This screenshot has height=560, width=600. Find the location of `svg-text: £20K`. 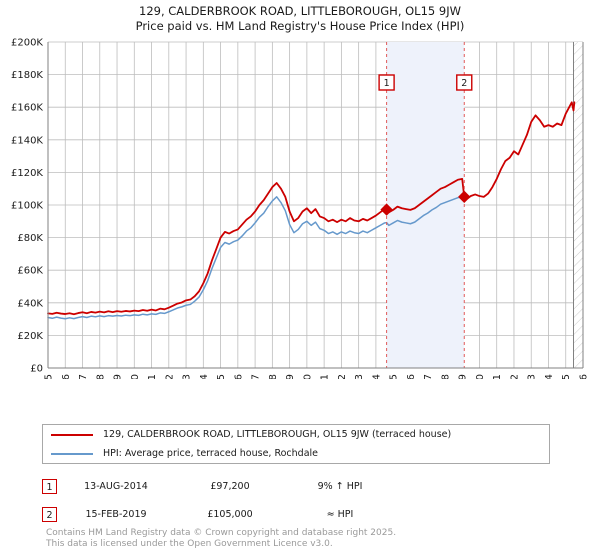

svg-text: £20K is located at coordinates (30, 336).